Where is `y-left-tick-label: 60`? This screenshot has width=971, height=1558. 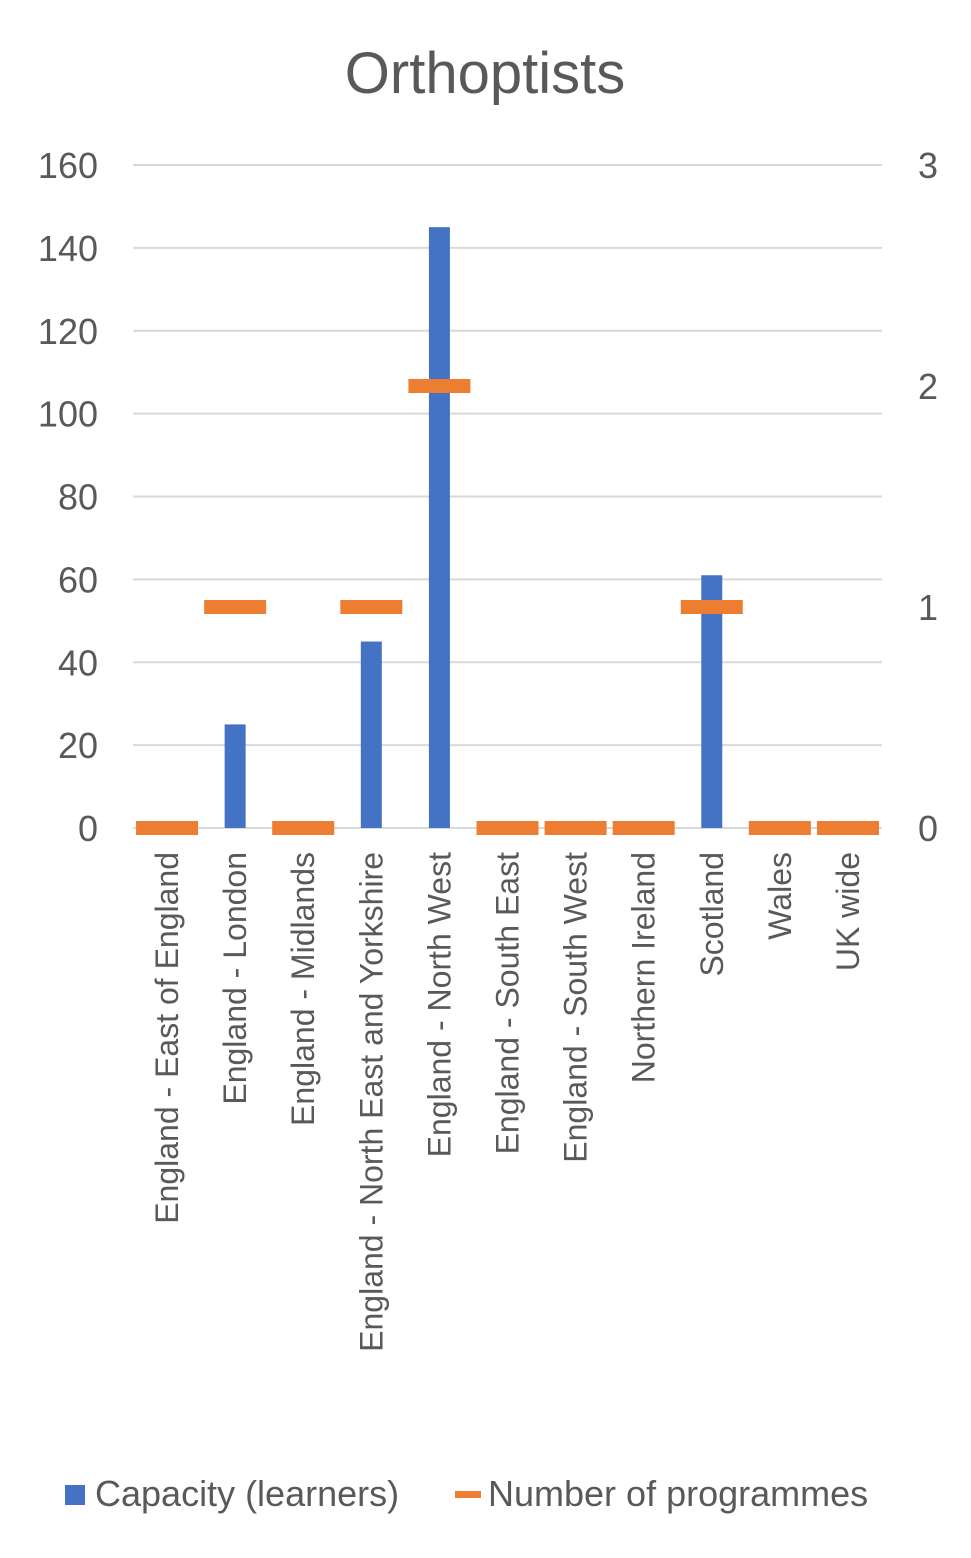
y-left-tick-label: 60 is located at coordinates (78, 579).